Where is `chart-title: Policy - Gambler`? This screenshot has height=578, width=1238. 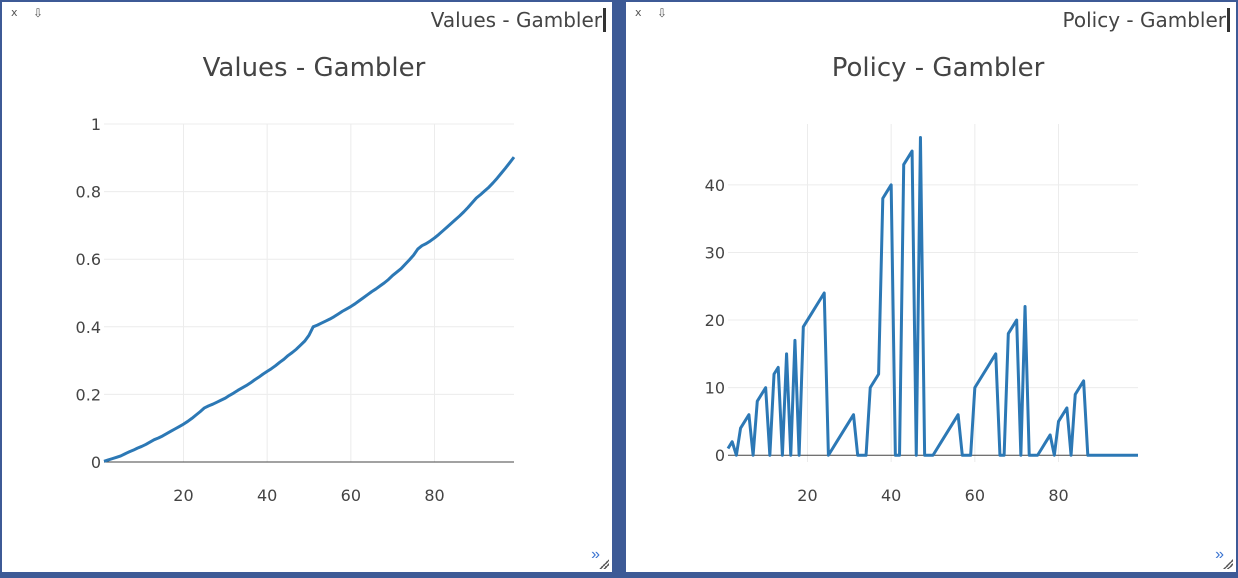
chart-title: Policy - Gambler is located at coordinates (938, 68).